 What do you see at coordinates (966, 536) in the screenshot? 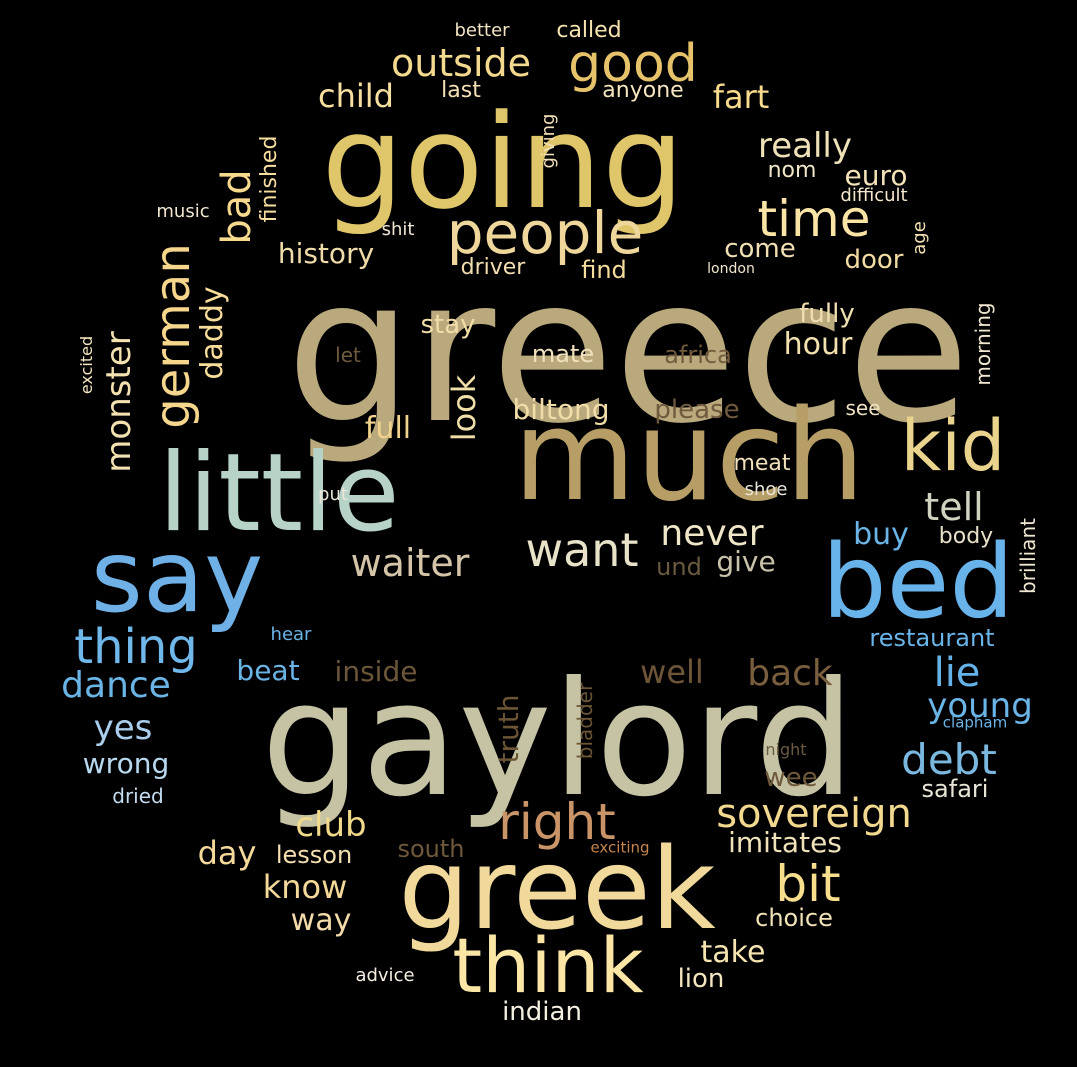
I see `word: body` at bounding box center [966, 536].